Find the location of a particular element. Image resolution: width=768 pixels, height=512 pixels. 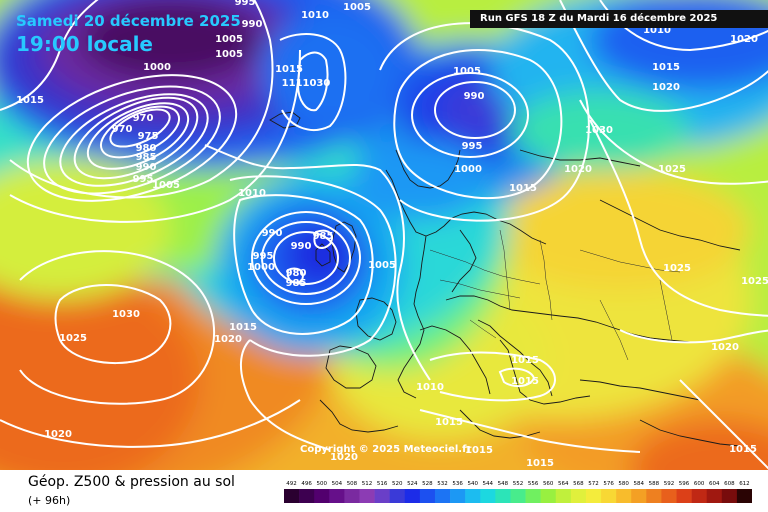

legend-tick-label: 584 is located at coordinates (639, 484).